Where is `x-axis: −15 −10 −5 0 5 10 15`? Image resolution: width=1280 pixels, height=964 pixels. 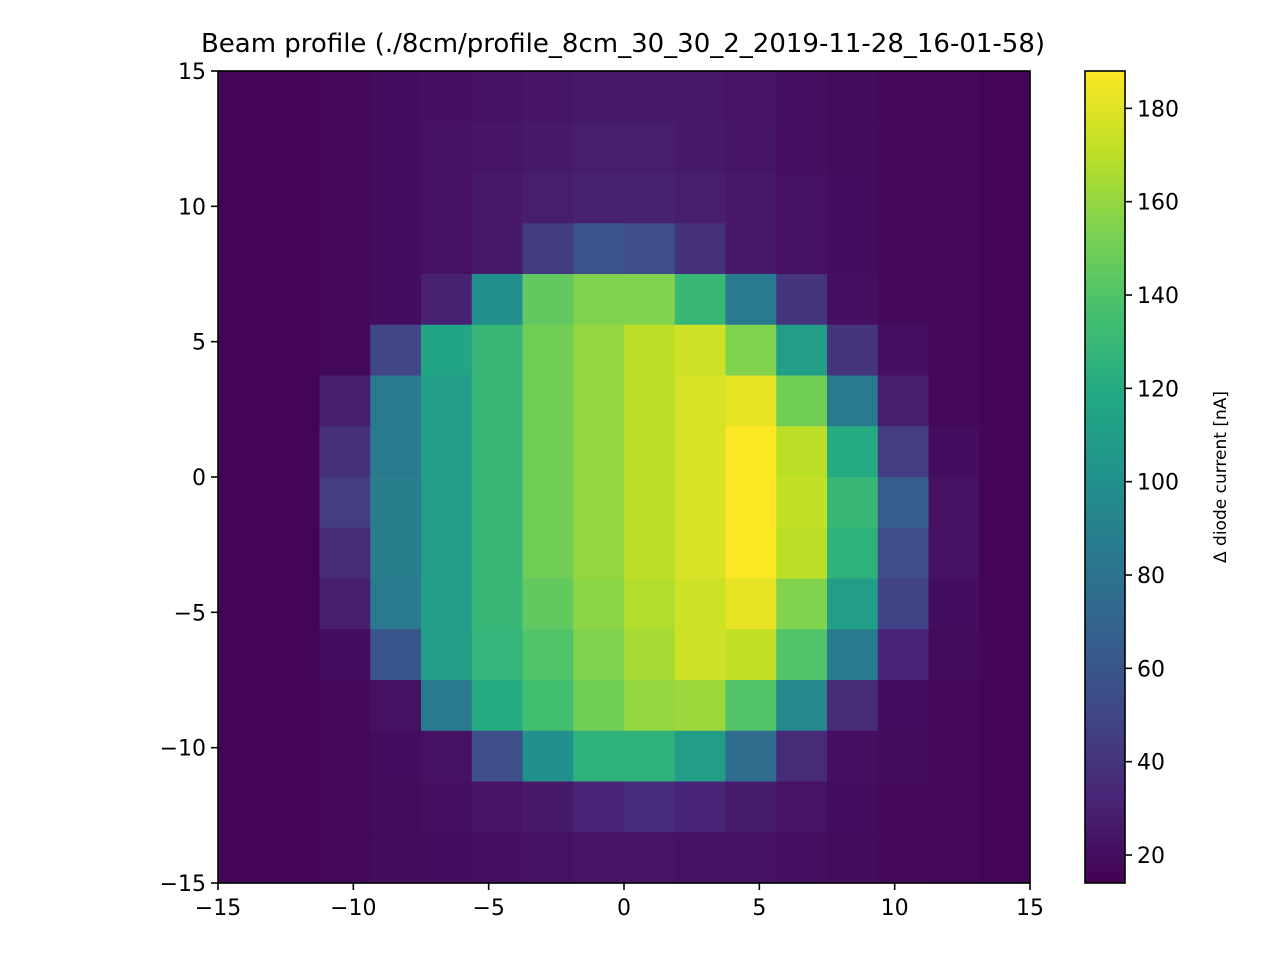
x-axis: −15 −10 −5 0 5 10 15 is located at coordinates (619, 902).